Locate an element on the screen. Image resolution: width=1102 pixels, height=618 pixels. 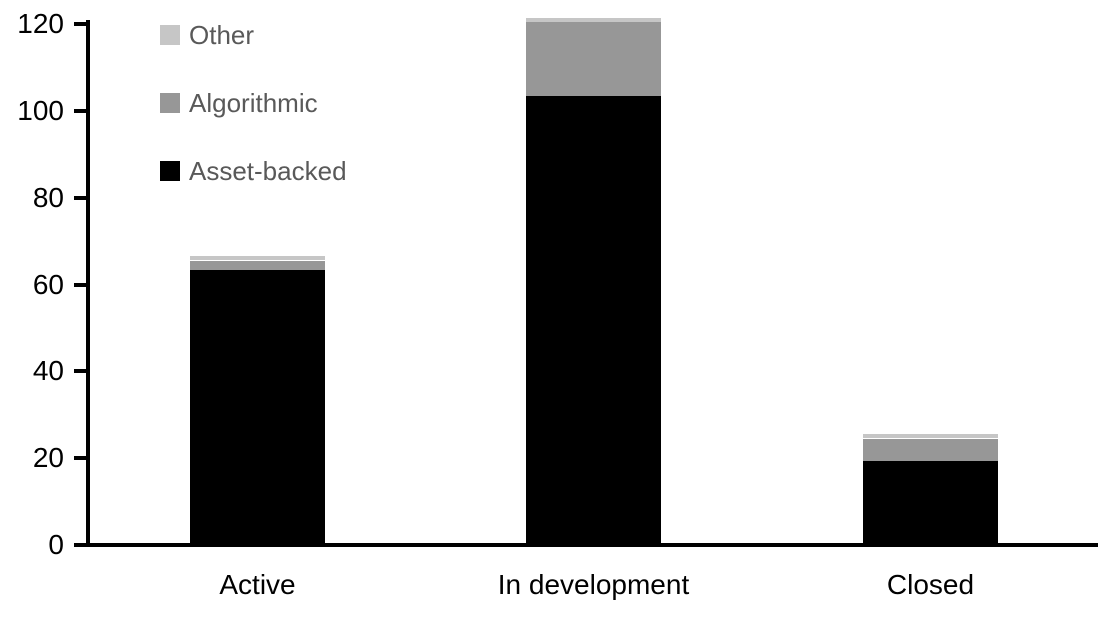
bar-in-development-asset-backed is located at coordinates (593, 319).